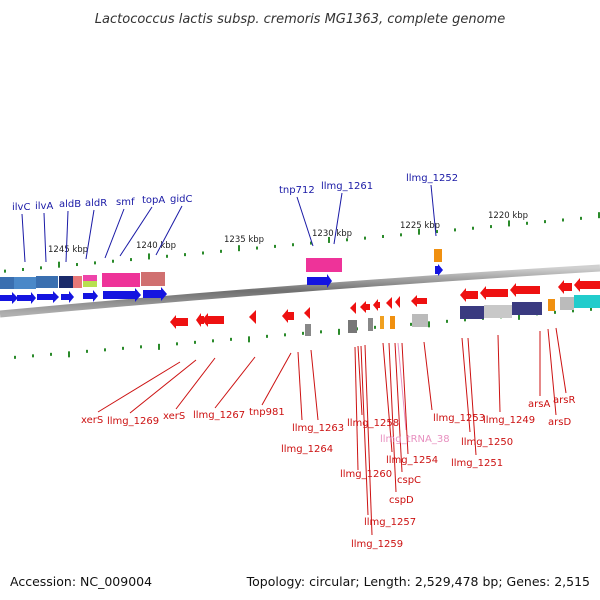 The height and width of the screenshot is (600, 600). I want to click on scale-label-1225: 1225 kbp, so click(420, 226).